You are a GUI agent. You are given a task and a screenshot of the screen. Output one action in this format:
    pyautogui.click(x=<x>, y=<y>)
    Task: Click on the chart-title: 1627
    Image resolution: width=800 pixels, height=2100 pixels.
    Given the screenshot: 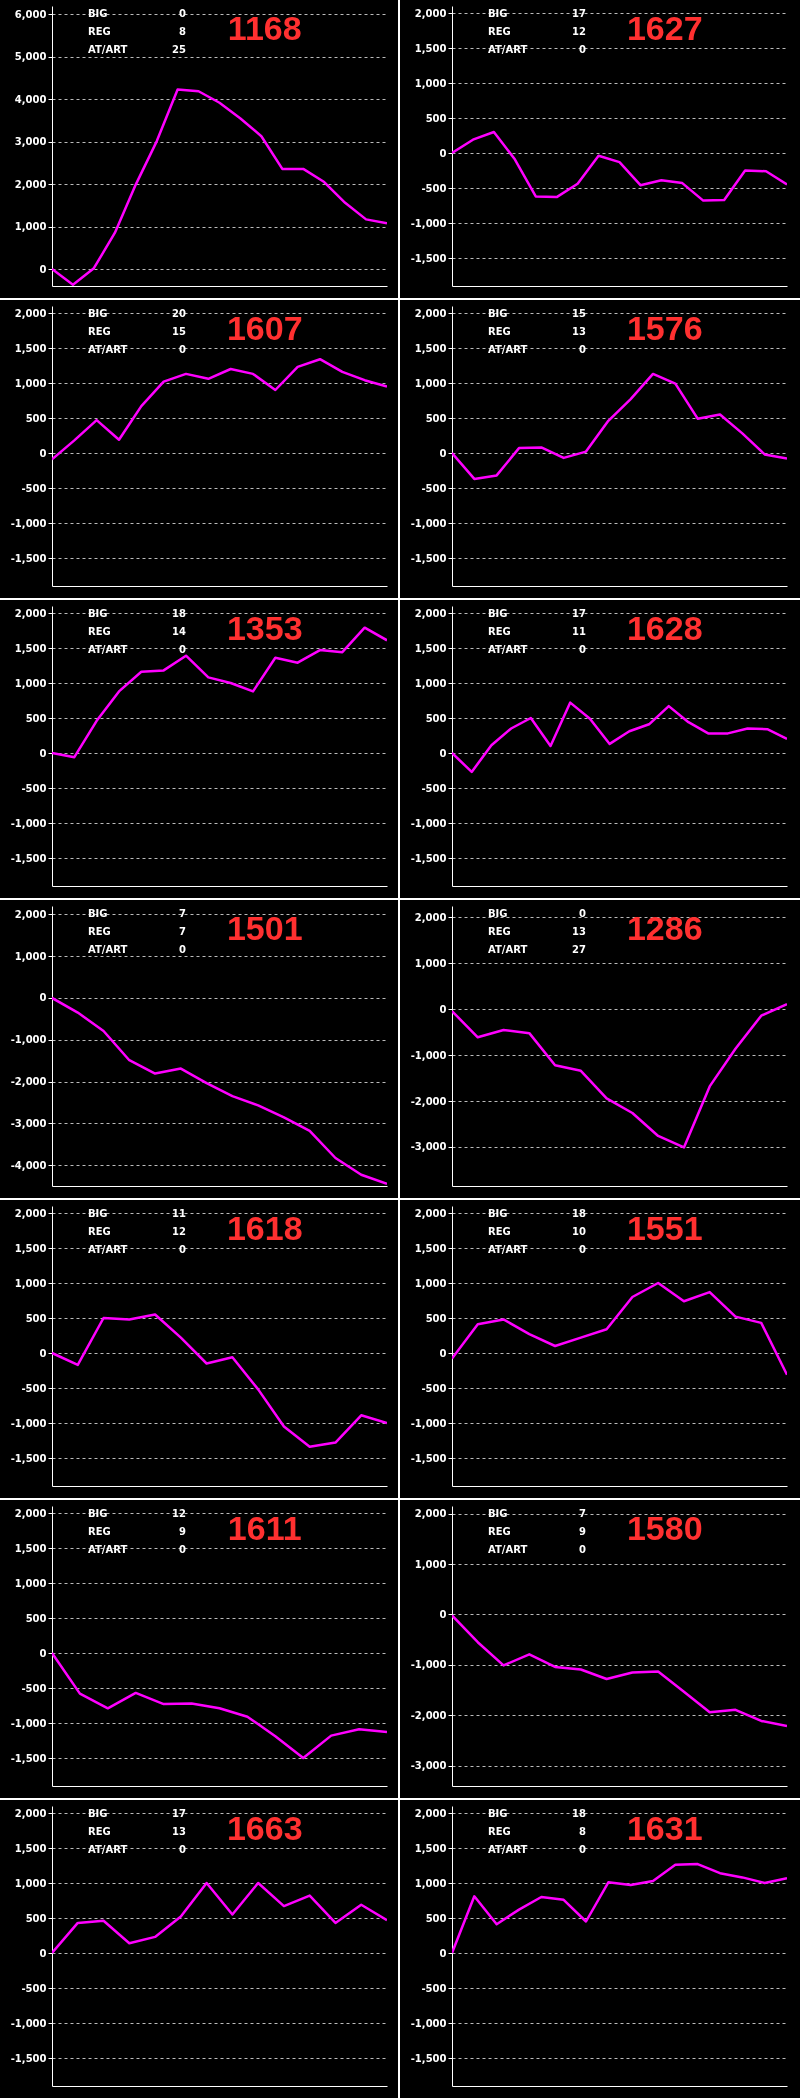 What is the action you would take?
    pyautogui.click(x=664, y=28)
    